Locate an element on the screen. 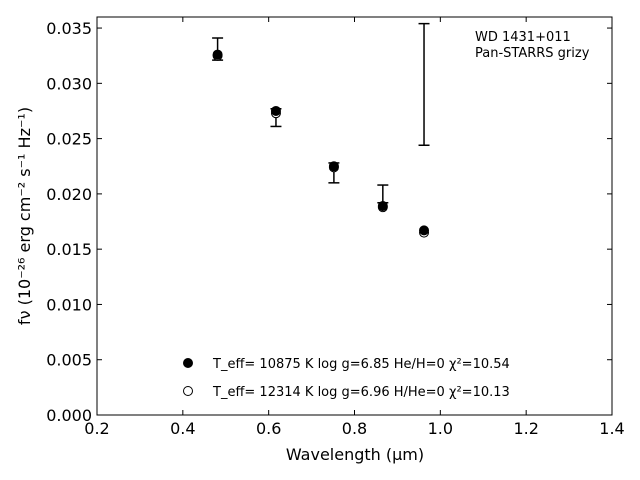 The image size is (640, 480). legend-marker-filled is located at coordinates (188, 363).